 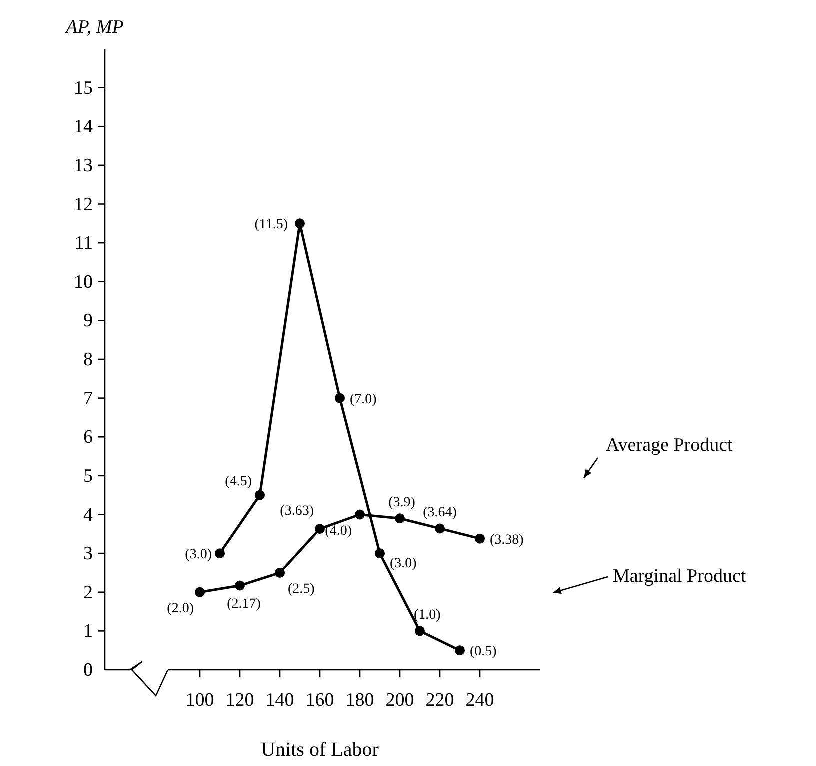 I want to click on x-tick-label: 140, so click(x=280, y=700).